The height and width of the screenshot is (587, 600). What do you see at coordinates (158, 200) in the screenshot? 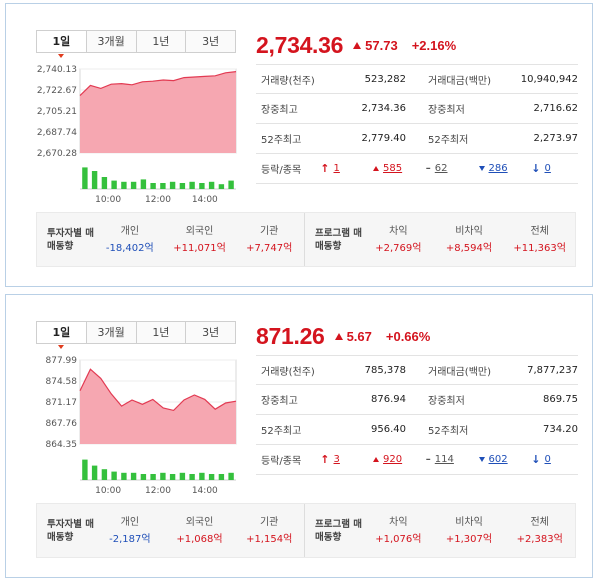
I see `x-tick-label: 12:00` at bounding box center [158, 200].